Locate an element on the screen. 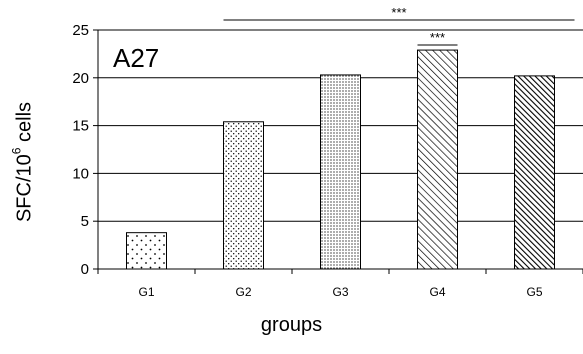 Image resolution: width=583 pixels, height=354 pixels. bar-g2 is located at coordinates (243, 195).